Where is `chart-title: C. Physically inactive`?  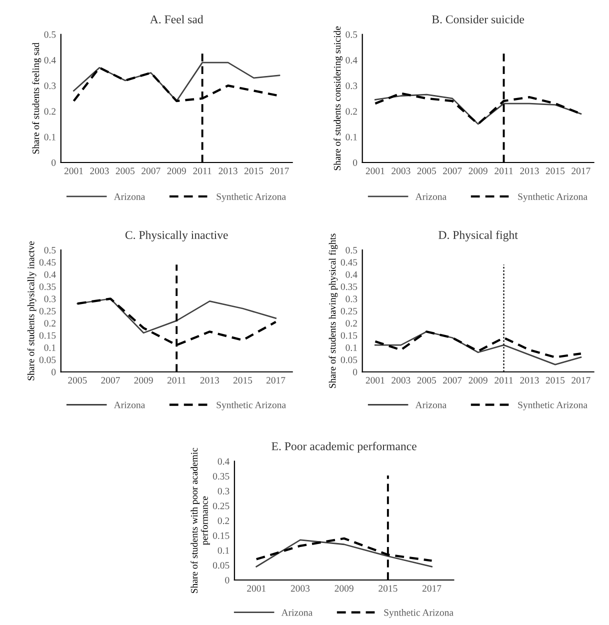
chart-title: C. Physically inactive is located at coordinates (176, 236).